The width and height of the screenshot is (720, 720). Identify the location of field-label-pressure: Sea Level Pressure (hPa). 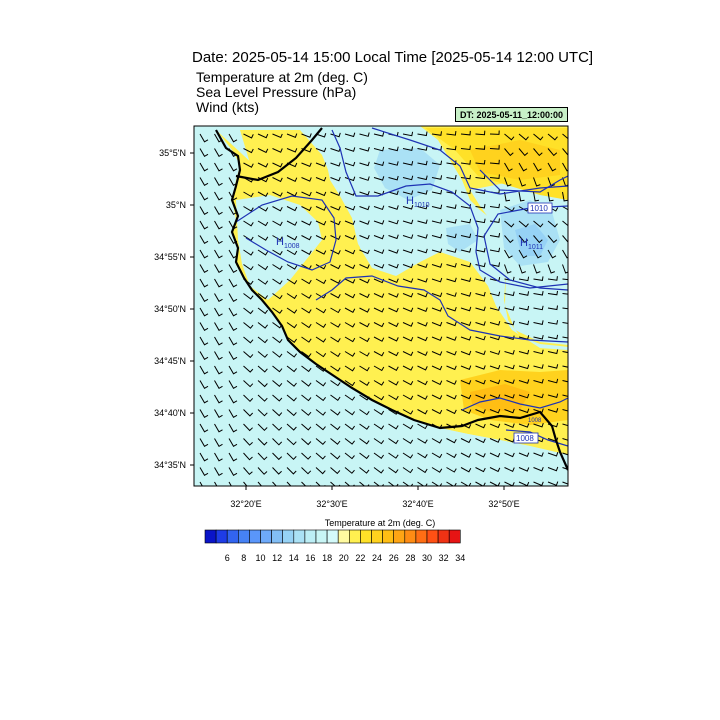
(276, 92).